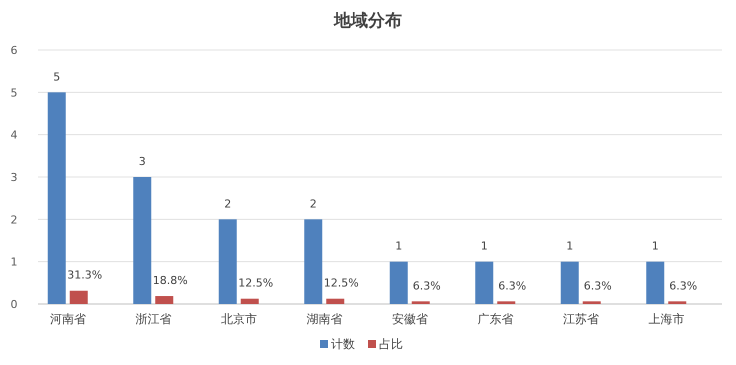  Describe the element at coordinates (238, 319) in the screenshot. I see `x-tick-label: 北京市` at that location.